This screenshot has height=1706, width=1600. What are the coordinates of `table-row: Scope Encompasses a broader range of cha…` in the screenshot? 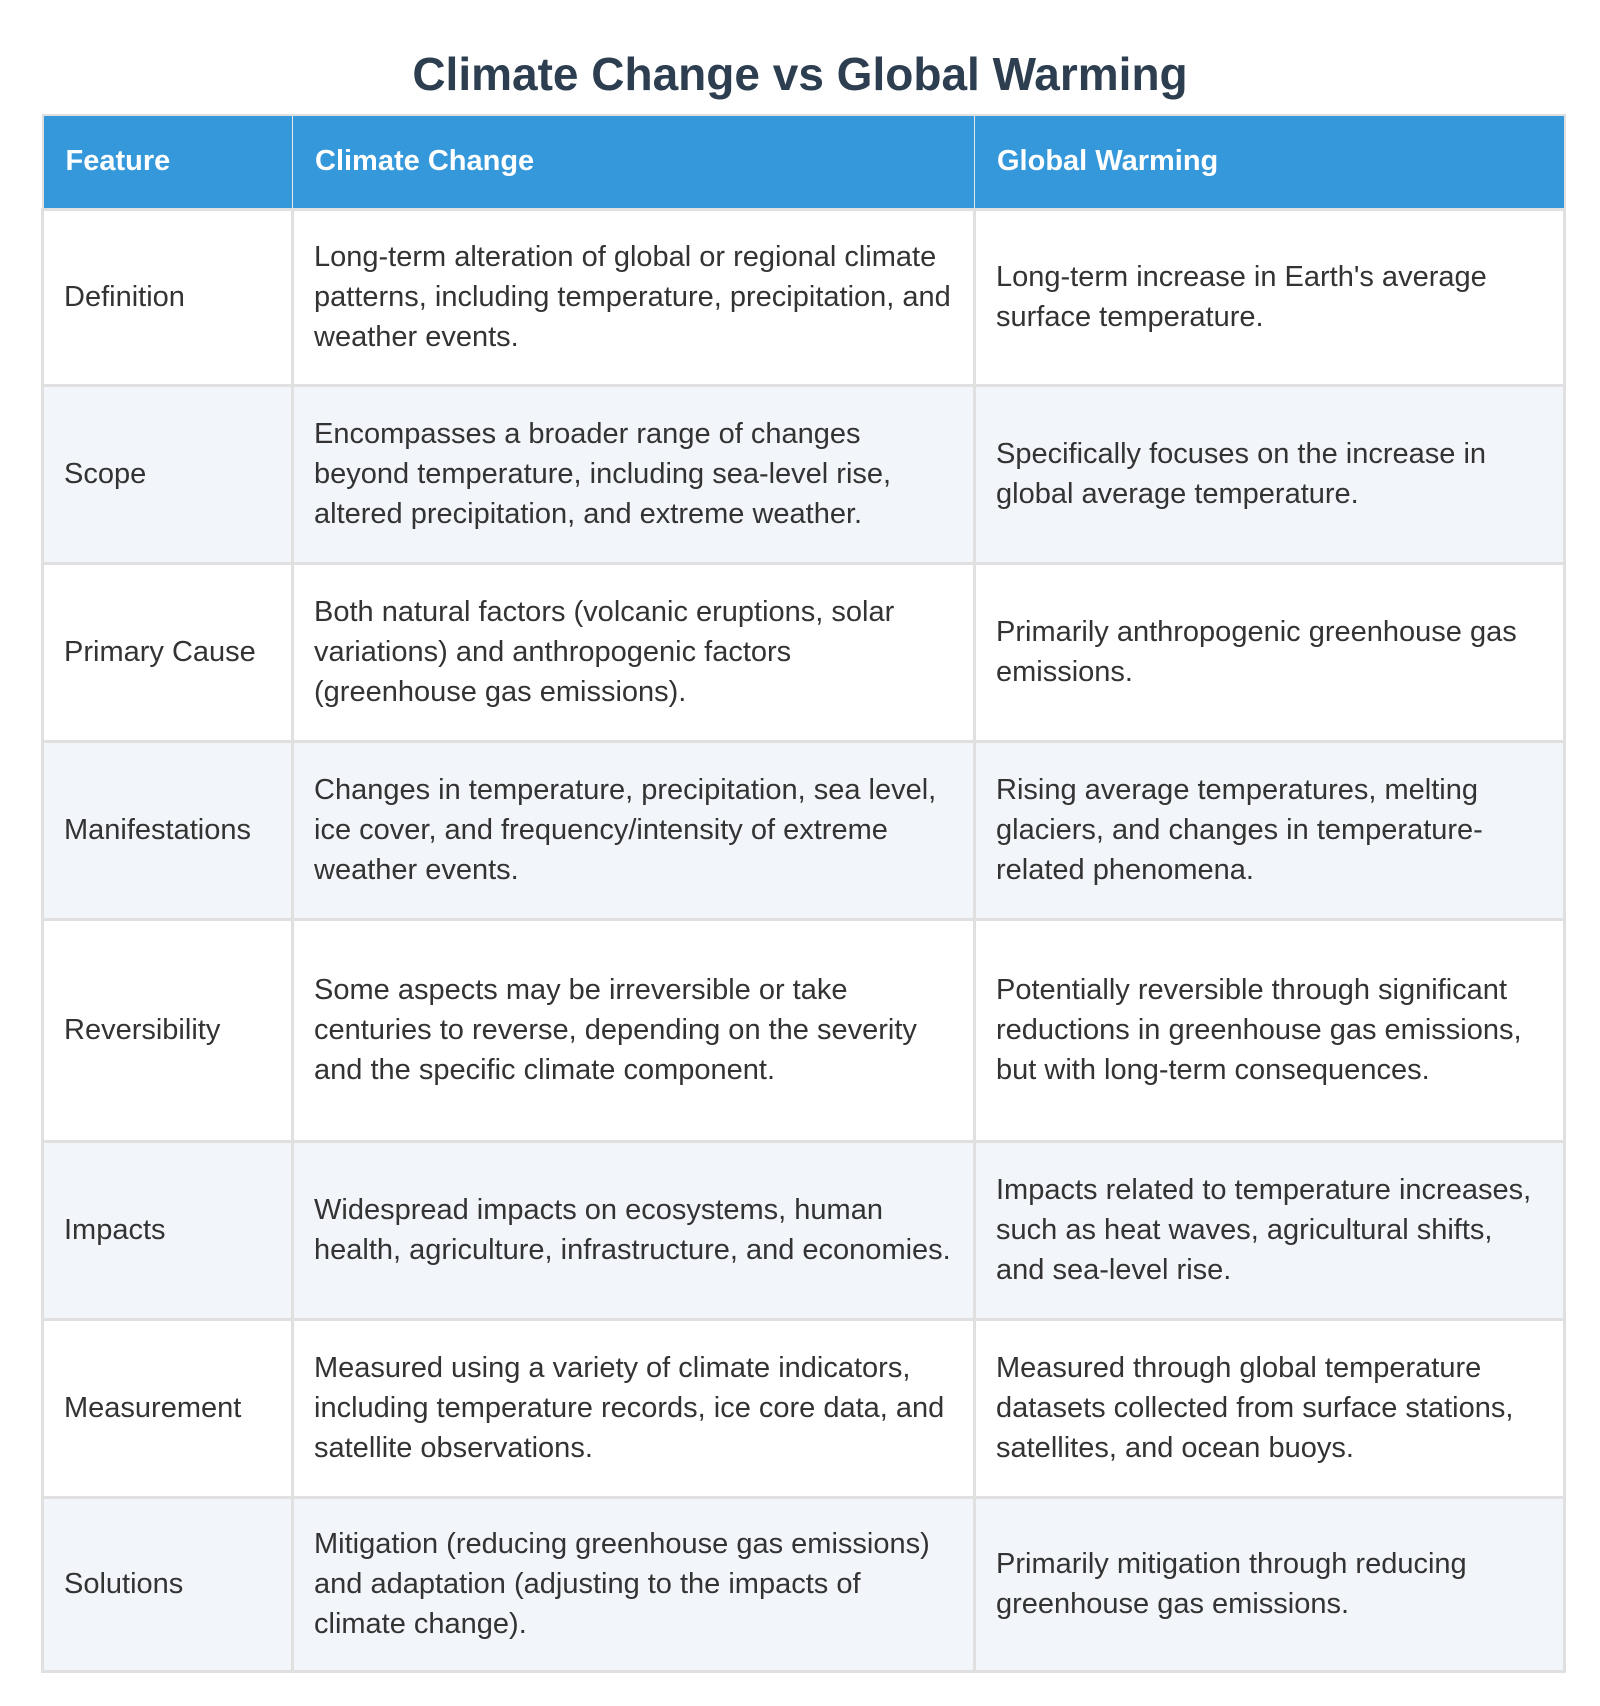 It's located at (803, 474).